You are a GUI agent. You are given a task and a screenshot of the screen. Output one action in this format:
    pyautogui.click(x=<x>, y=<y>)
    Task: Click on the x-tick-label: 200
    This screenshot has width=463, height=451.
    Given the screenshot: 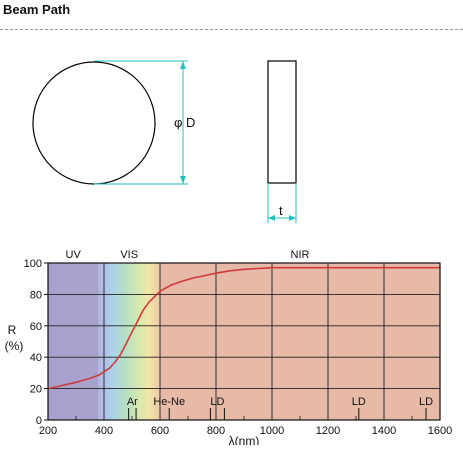 What is the action you would take?
    pyautogui.click(x=48, y=431)
    